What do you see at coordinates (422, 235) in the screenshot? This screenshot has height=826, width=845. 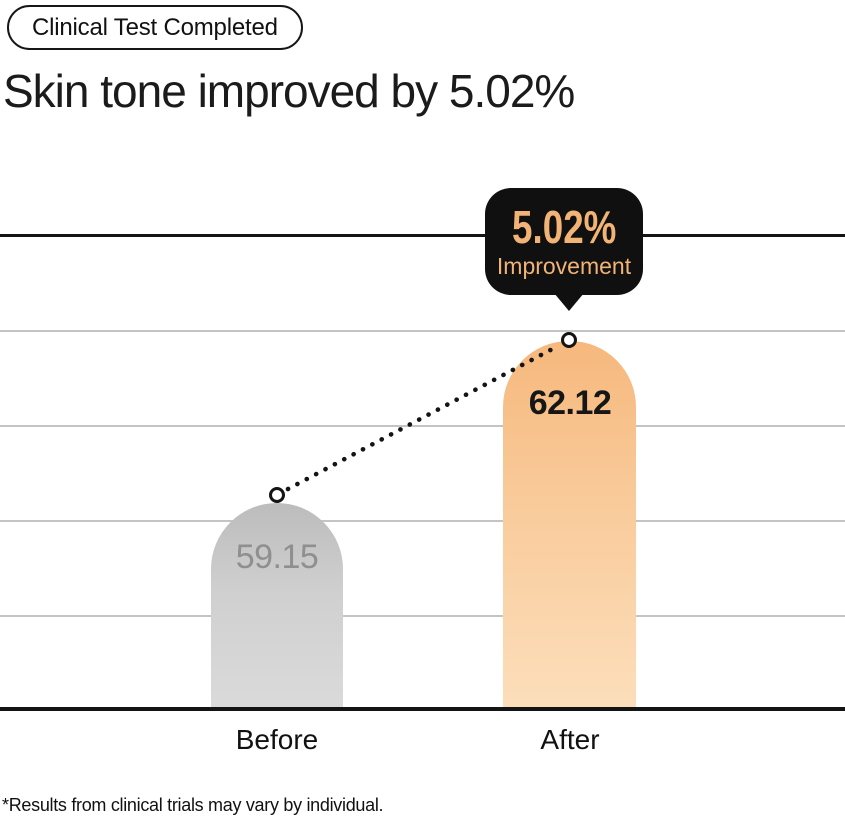 I see `chart-top-line` at bounding box center [422, 235].